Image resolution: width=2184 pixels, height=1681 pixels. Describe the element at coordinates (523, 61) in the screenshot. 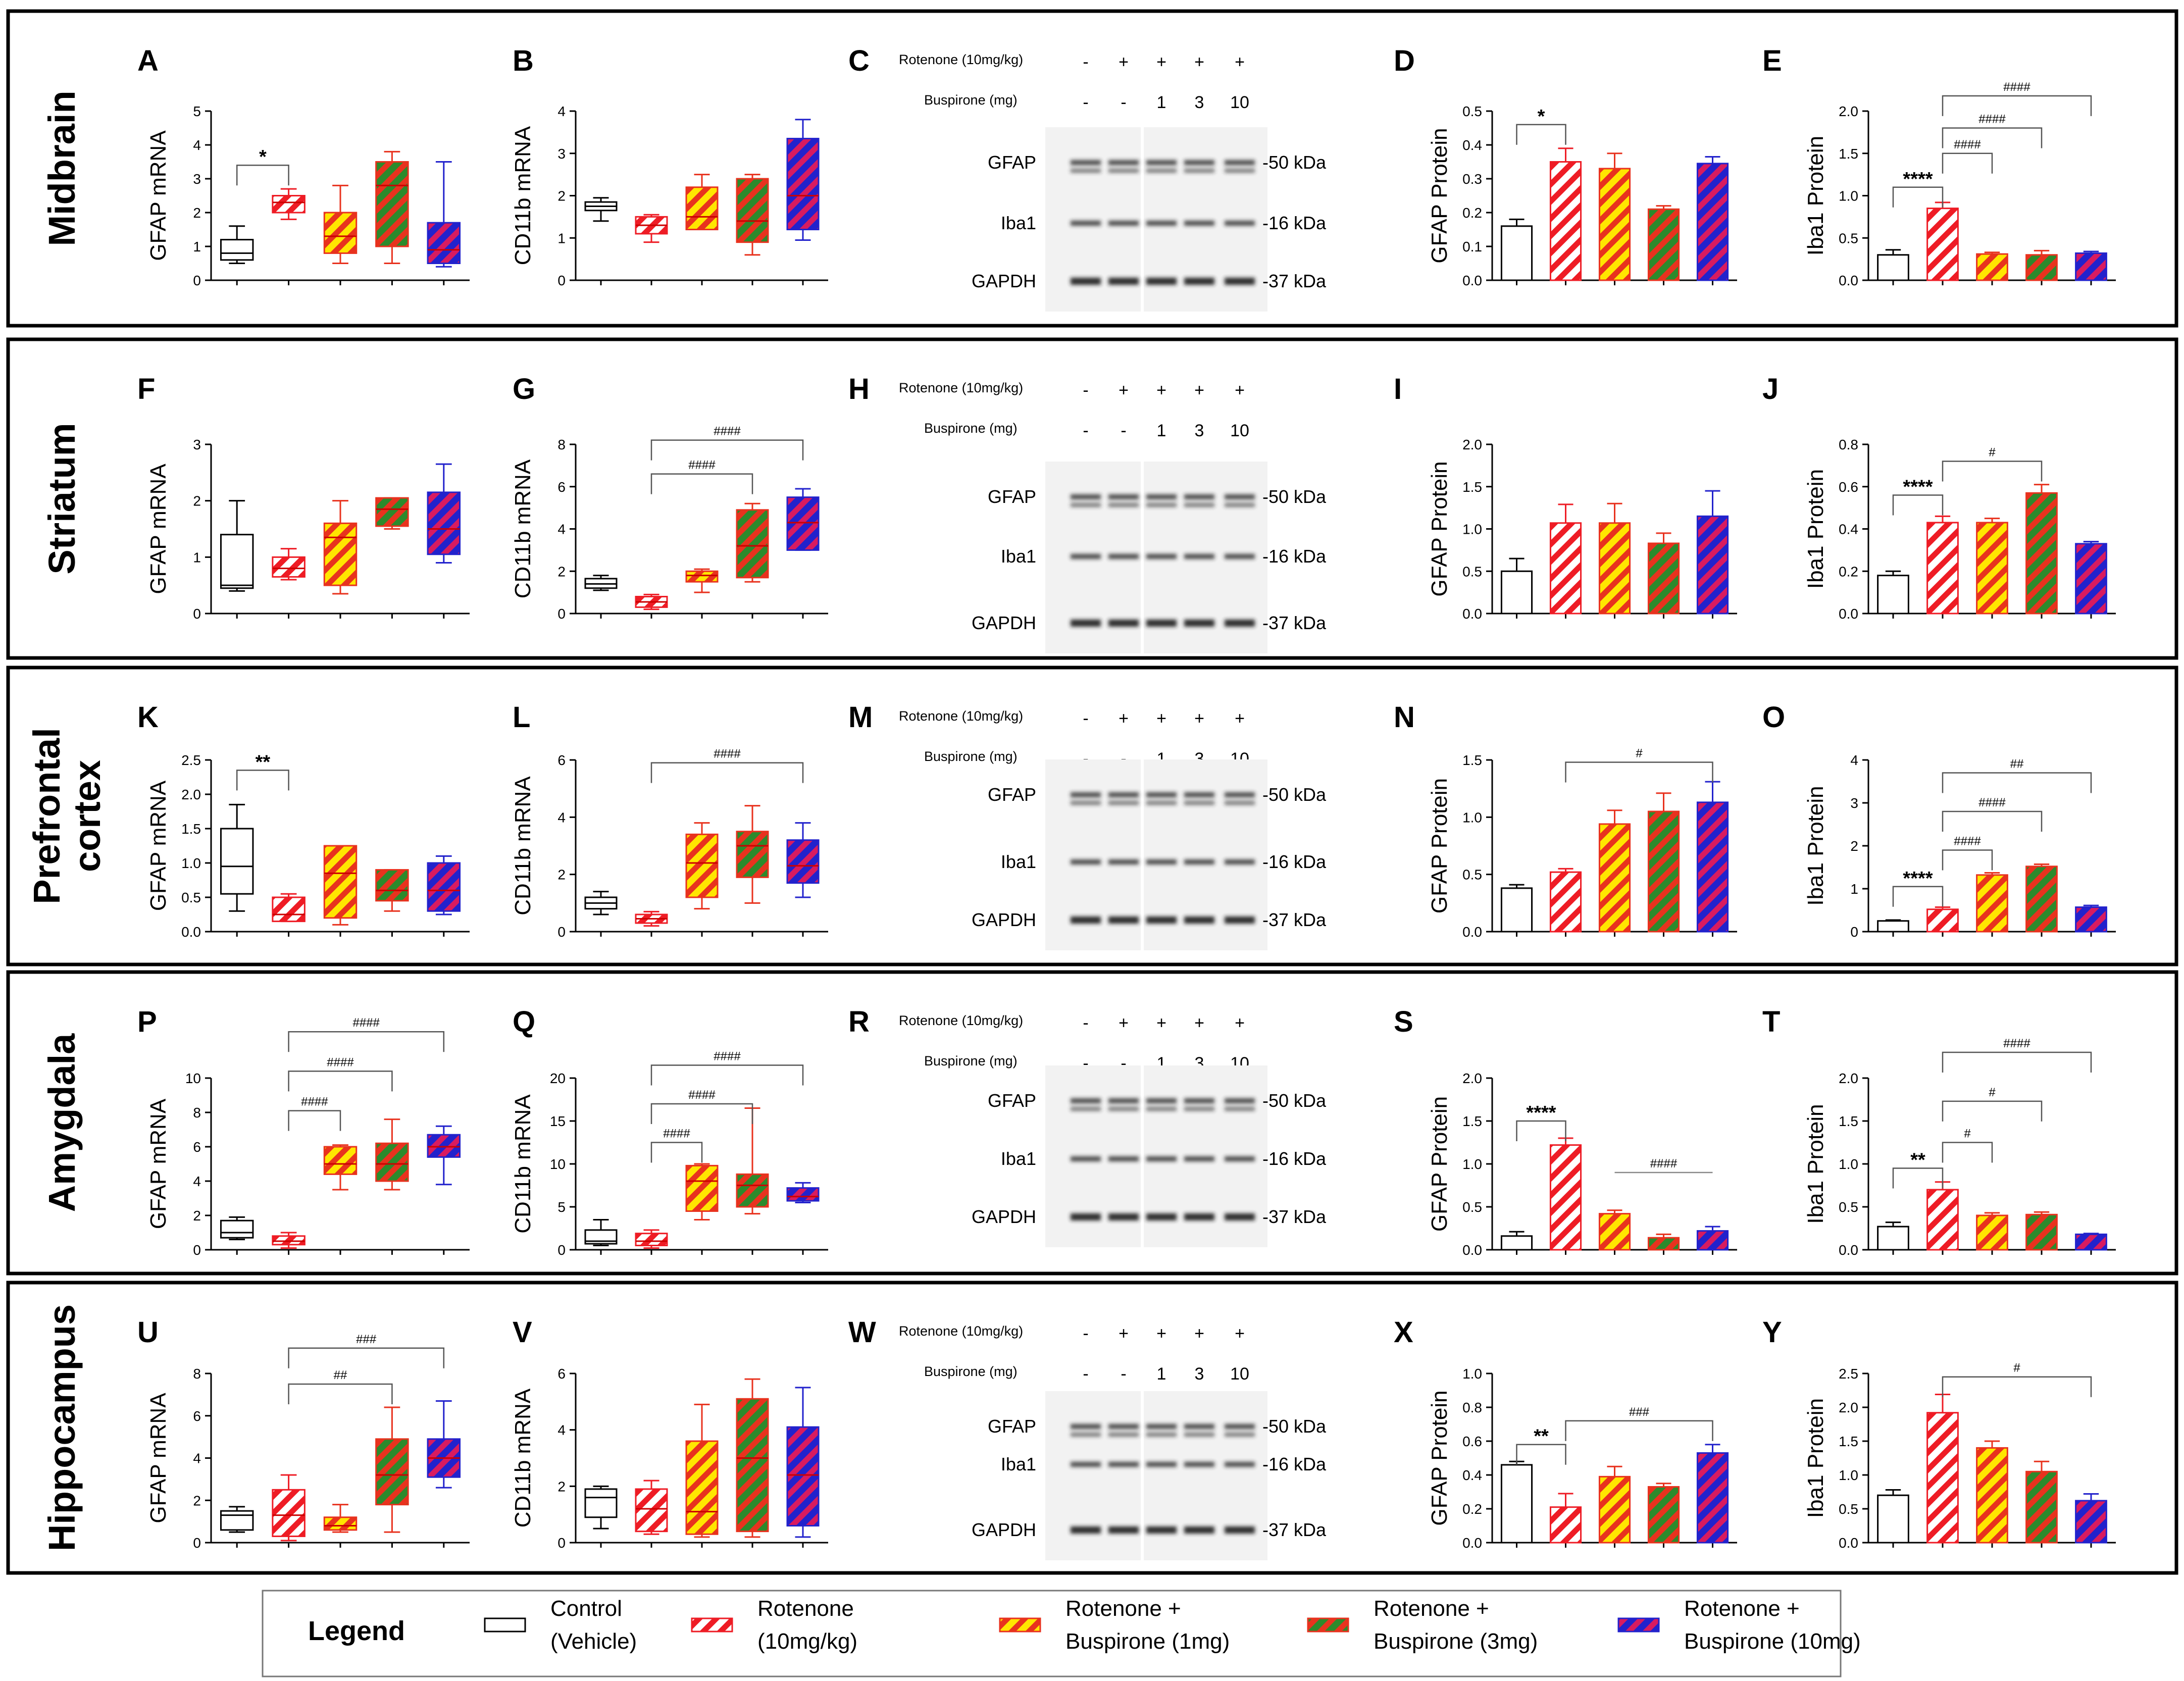

I see `panel-letter: B` at that location.